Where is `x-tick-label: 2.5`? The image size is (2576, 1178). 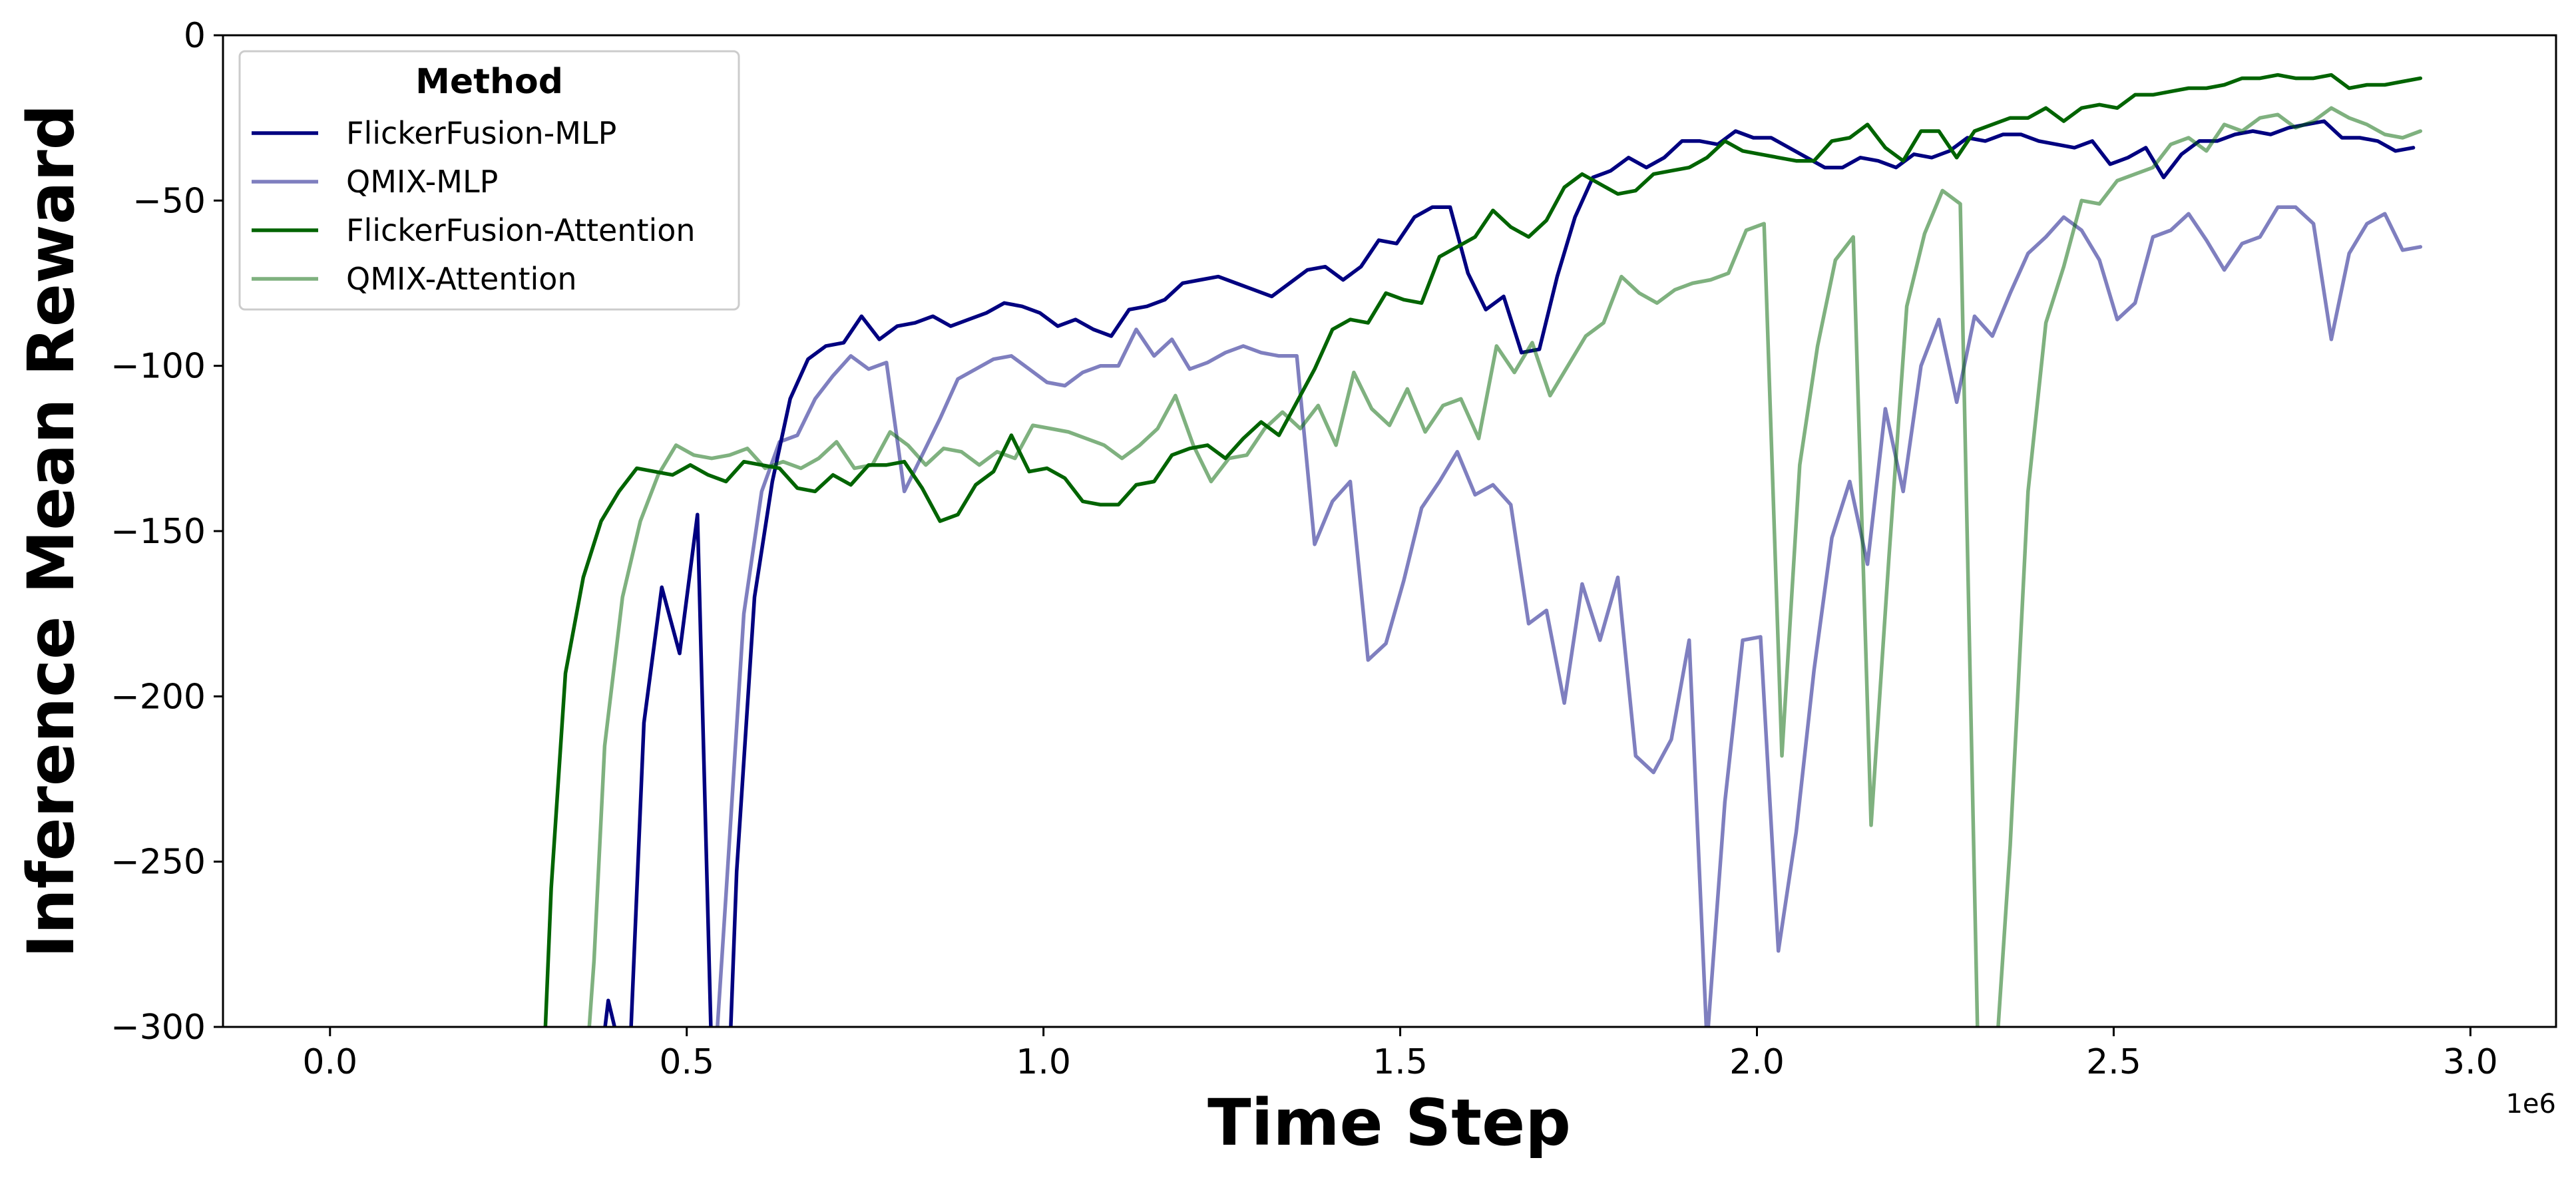
x-tick-label: 2.5 is located at coordinates (2113, 1062).